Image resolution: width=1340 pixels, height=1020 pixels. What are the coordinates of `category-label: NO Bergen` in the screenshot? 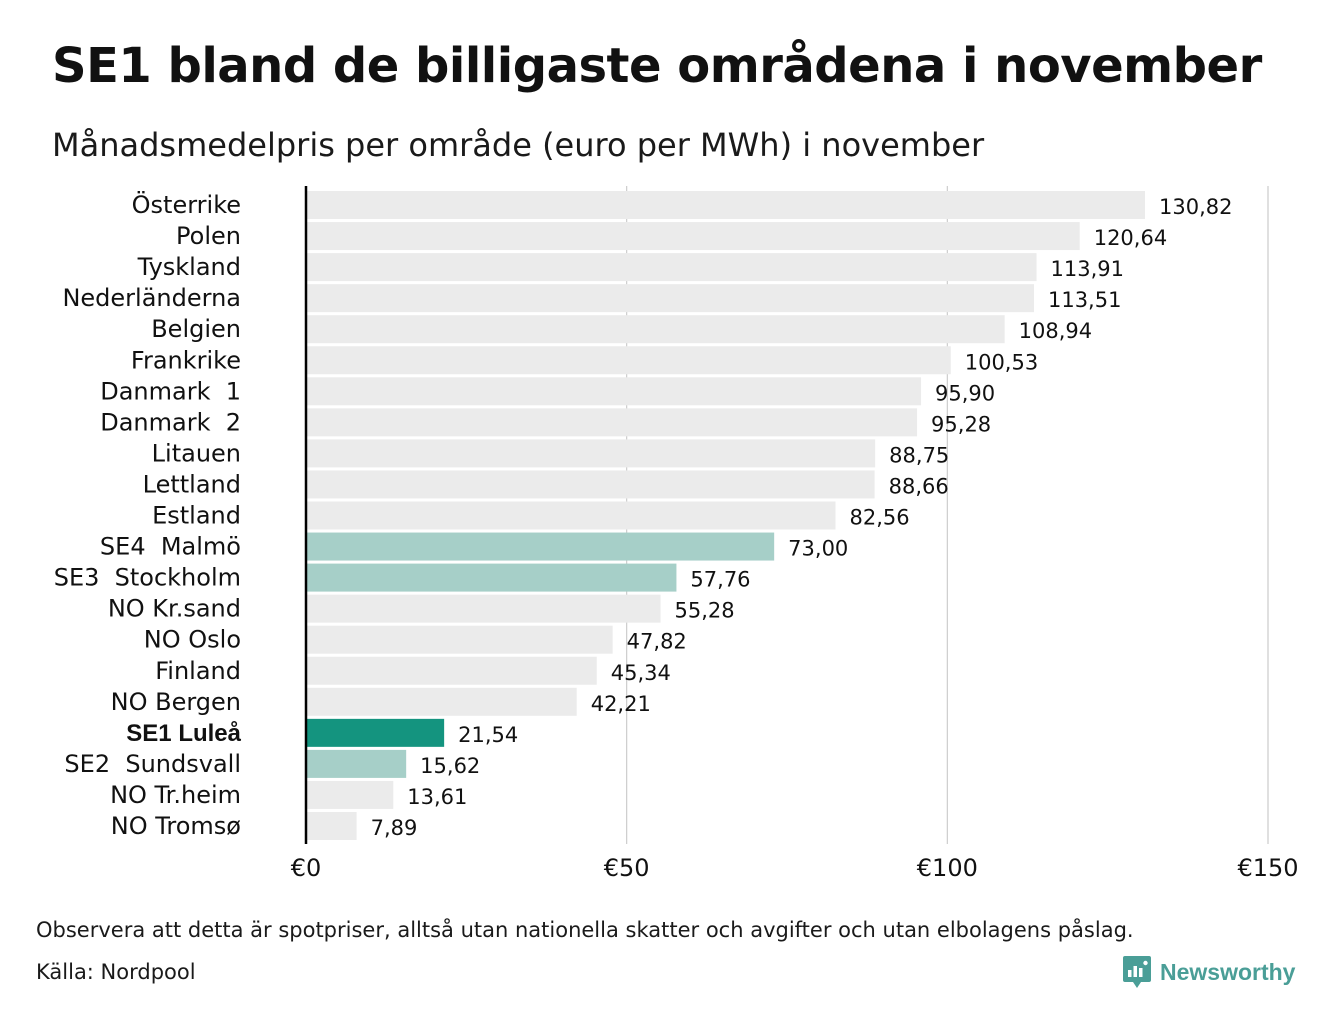 It's located at (176, 702).